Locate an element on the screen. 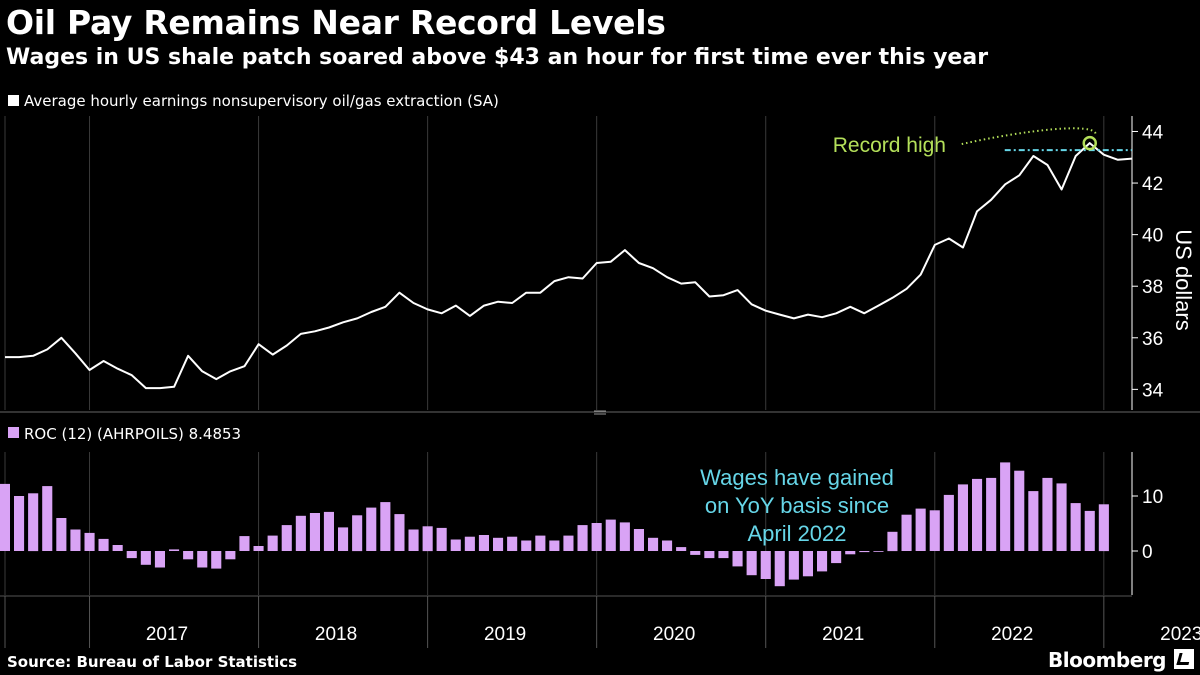 The width and height of the screenshot is (1200, 675). top-y-tick-label: 34 is located at coordinates (1153, 390).